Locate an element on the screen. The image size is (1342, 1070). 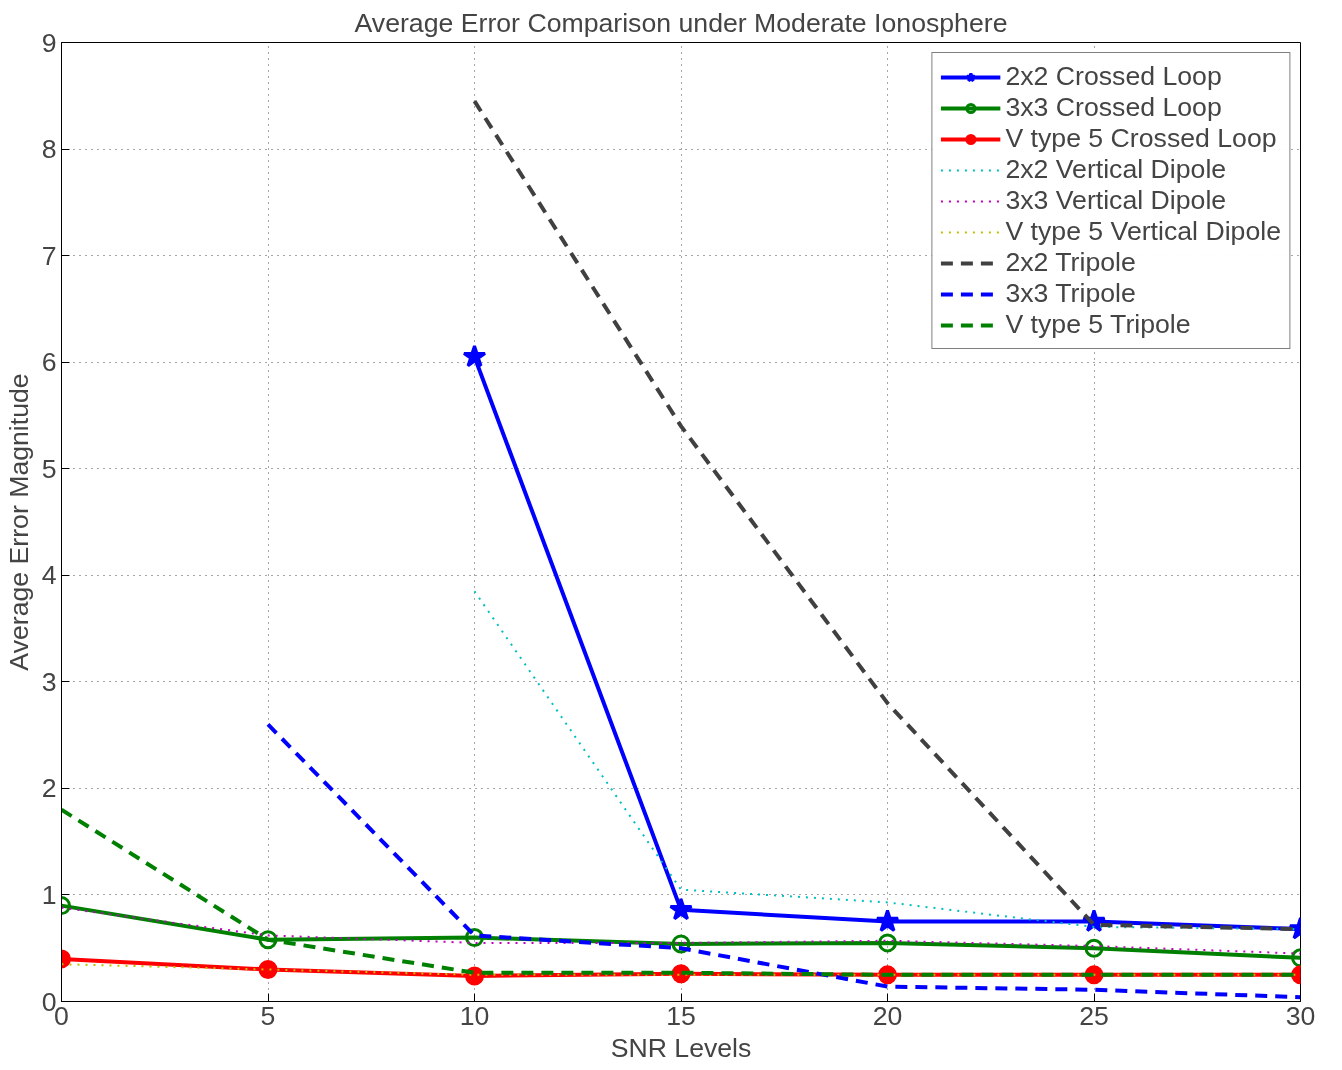
x-axis-title: SNR Levels is located at coordinates (681, 1047).